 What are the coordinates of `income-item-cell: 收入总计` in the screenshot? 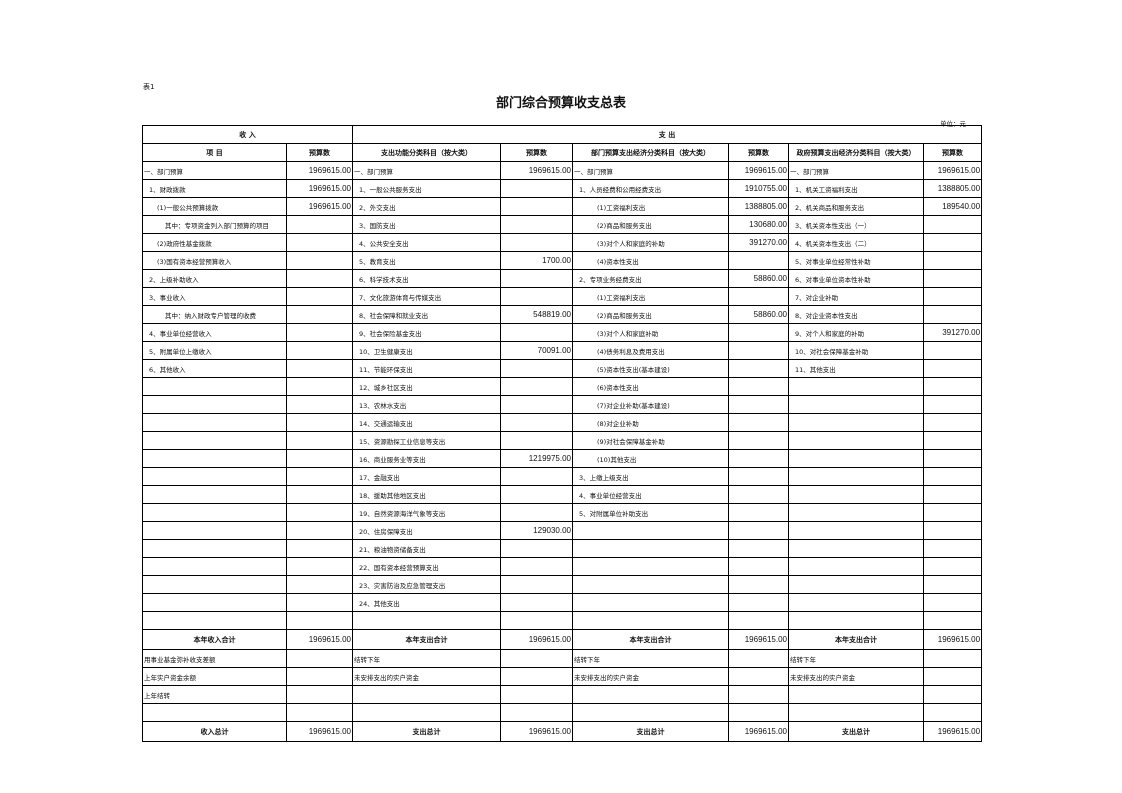 It's located at (214, 731).